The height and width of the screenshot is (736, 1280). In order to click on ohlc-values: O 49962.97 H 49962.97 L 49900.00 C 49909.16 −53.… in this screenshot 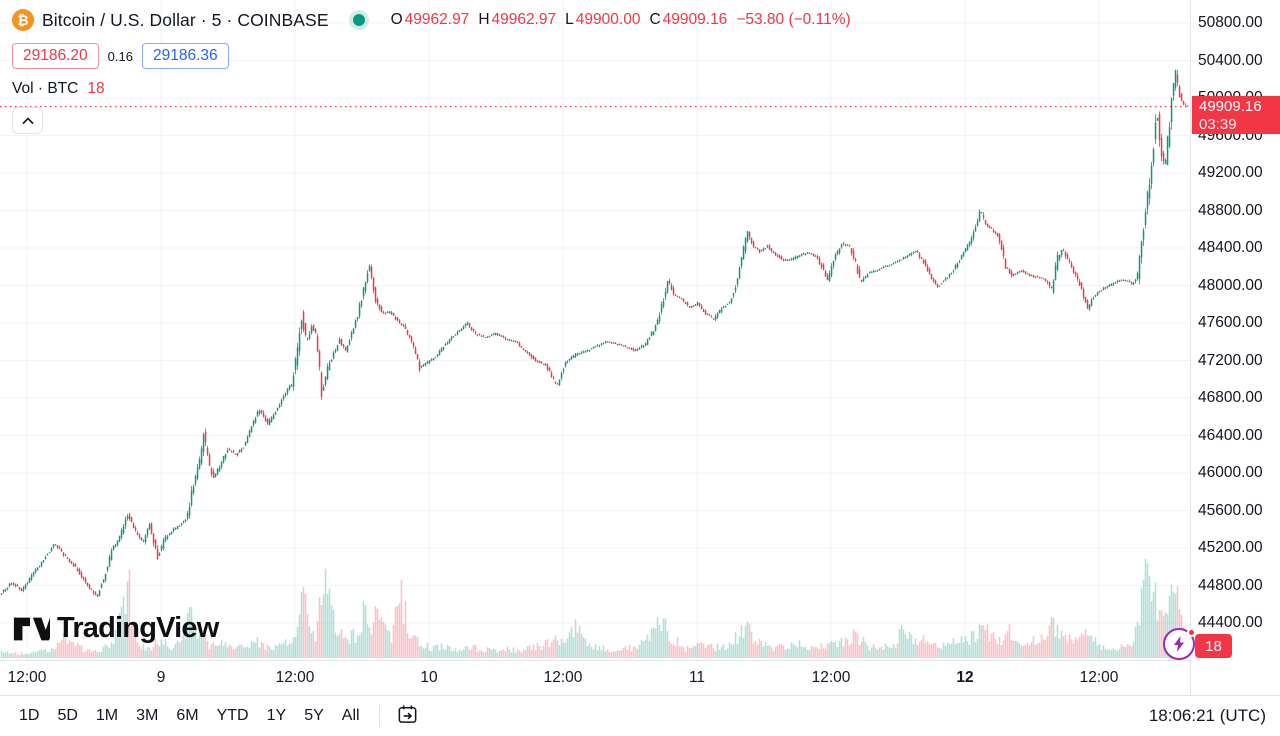, I will do `click(621, 20)`.